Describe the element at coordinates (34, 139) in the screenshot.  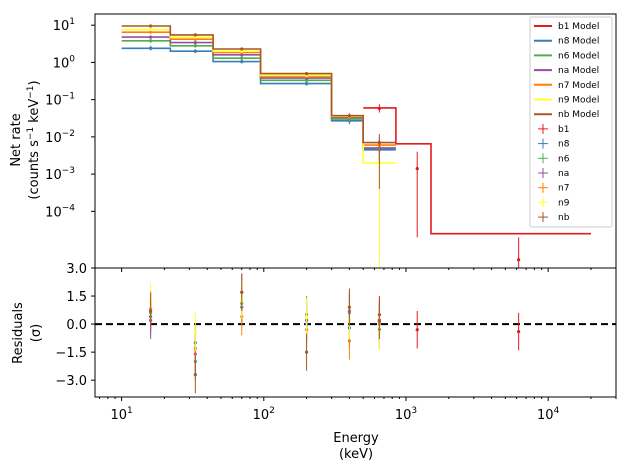
I see `top-ylabel-line2: (counts s−1 keV−1)` at that location.